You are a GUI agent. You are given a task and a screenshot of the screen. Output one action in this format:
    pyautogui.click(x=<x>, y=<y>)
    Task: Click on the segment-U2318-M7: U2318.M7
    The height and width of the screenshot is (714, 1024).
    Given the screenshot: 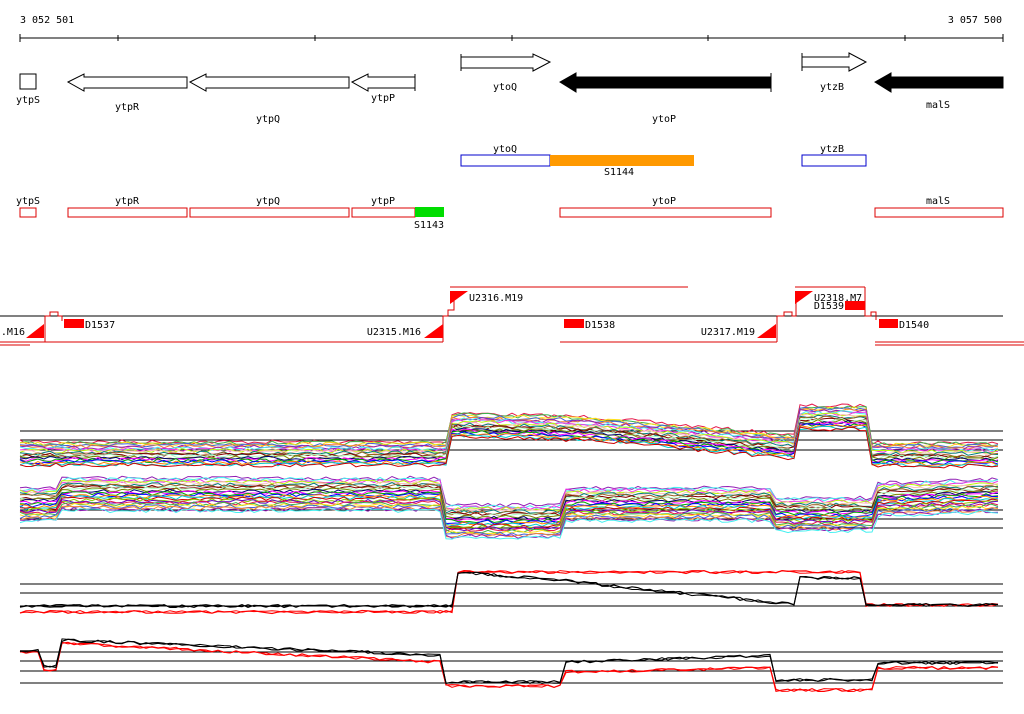 What is the action you would take?
    pyautogui.click(x=828, y=297)
    